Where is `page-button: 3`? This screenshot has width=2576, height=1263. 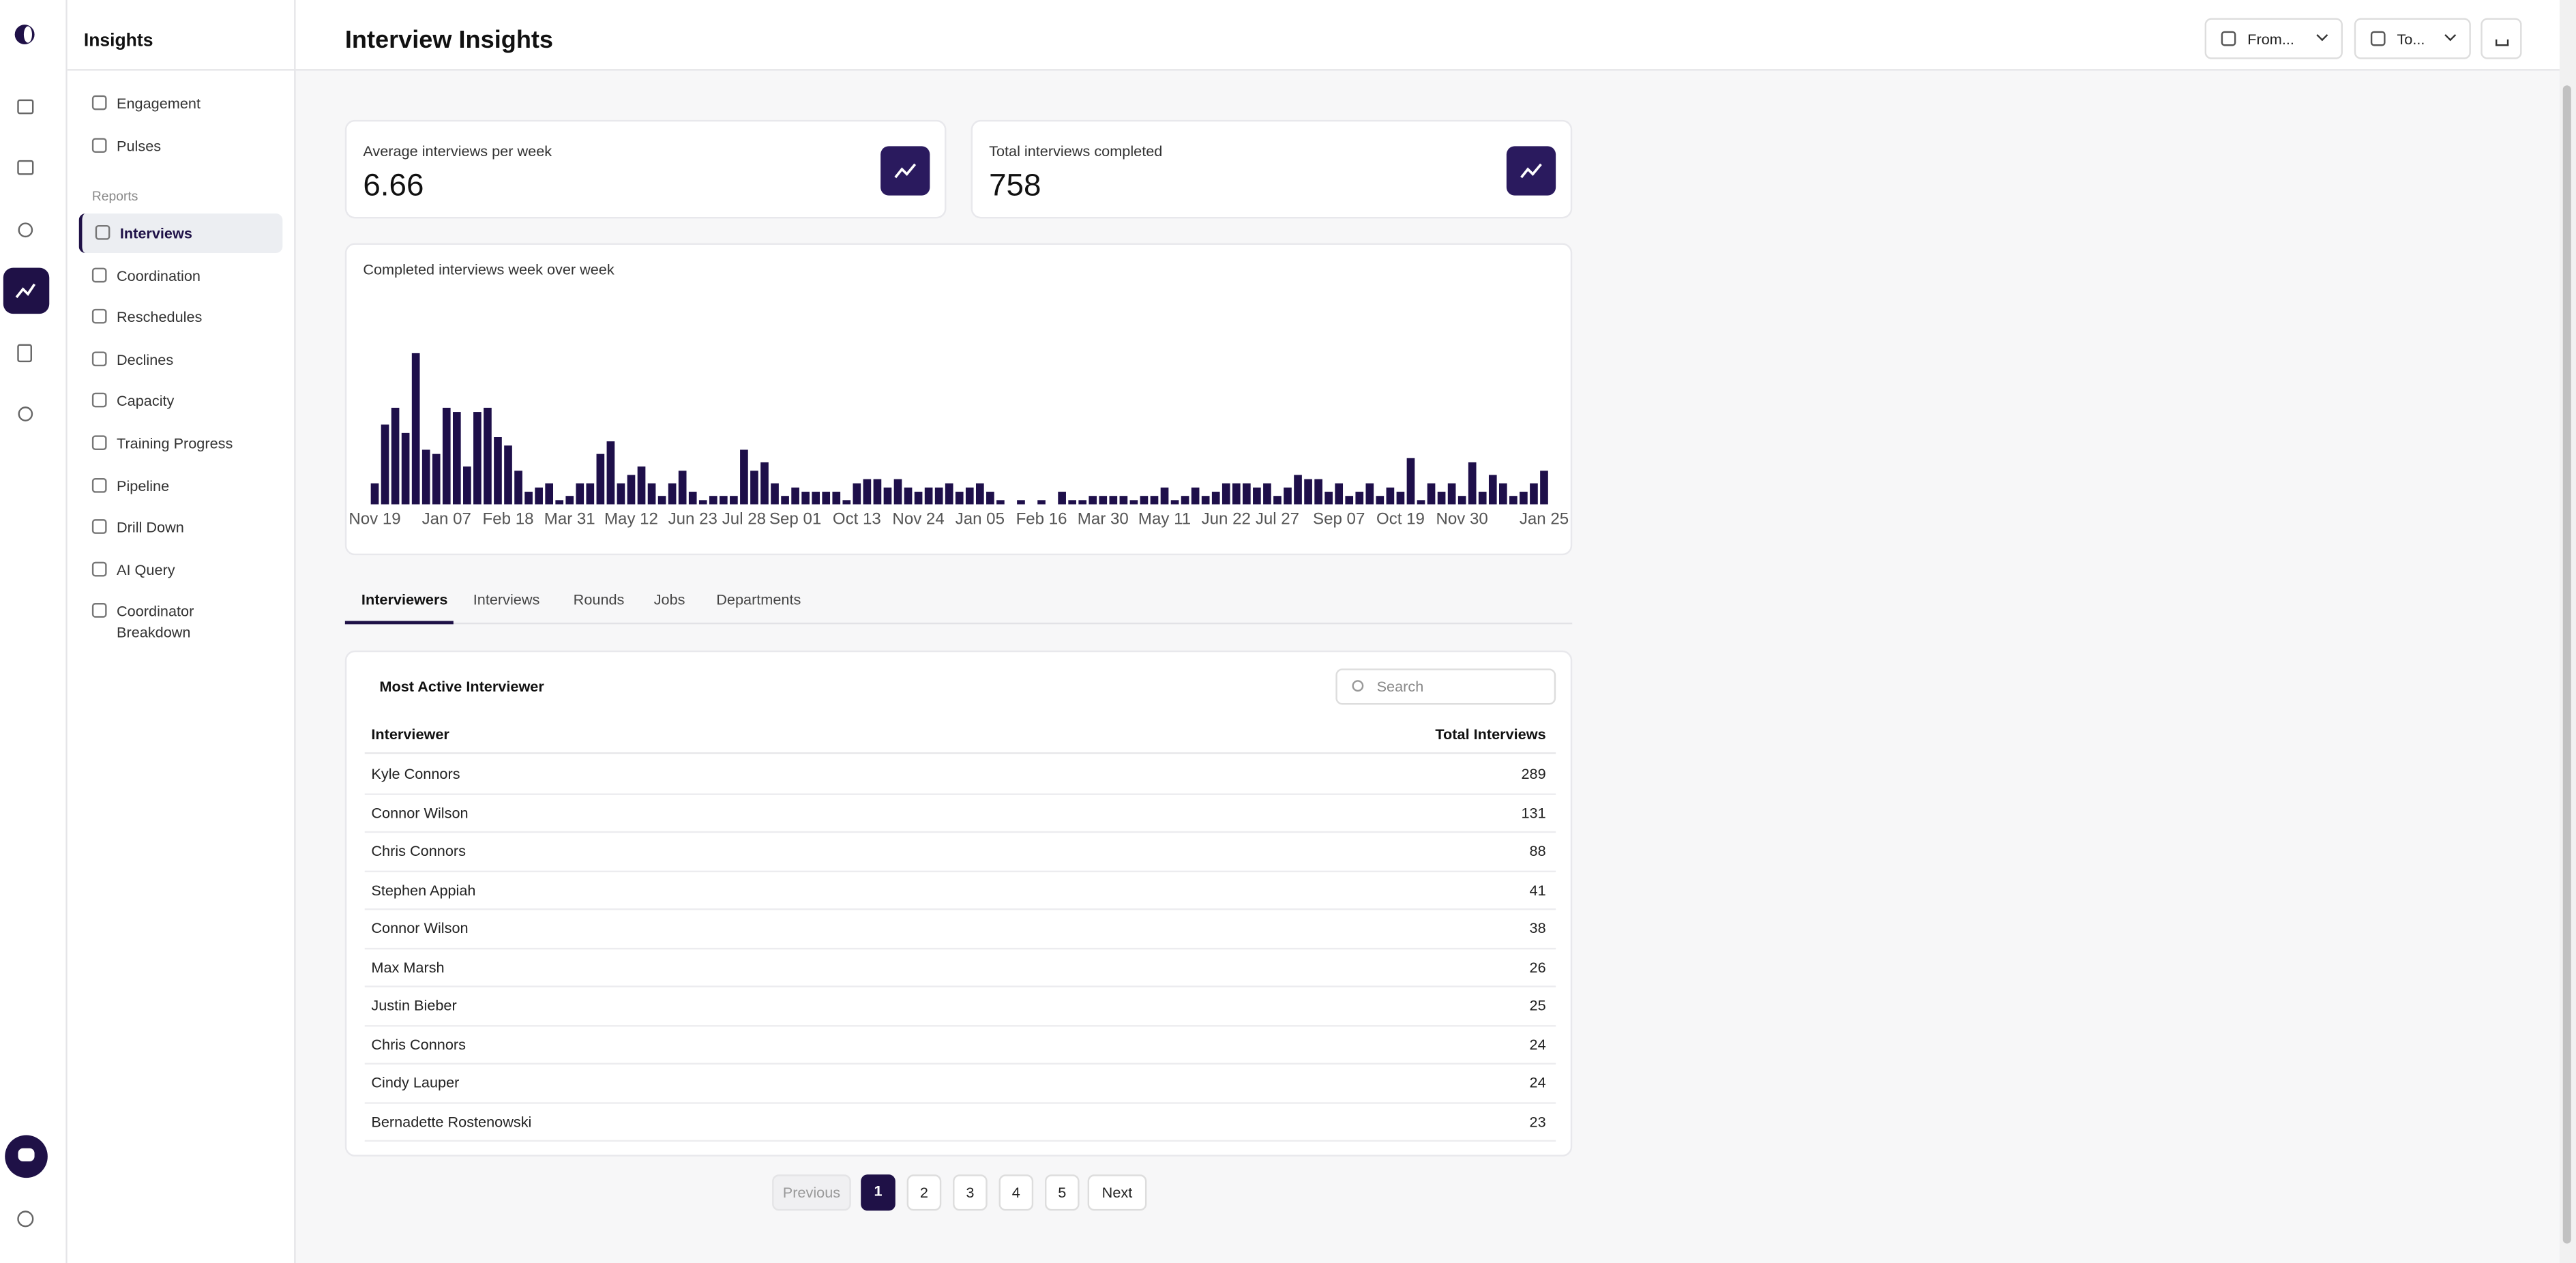 page-button: 3 is located at coordinates (970, 1192).